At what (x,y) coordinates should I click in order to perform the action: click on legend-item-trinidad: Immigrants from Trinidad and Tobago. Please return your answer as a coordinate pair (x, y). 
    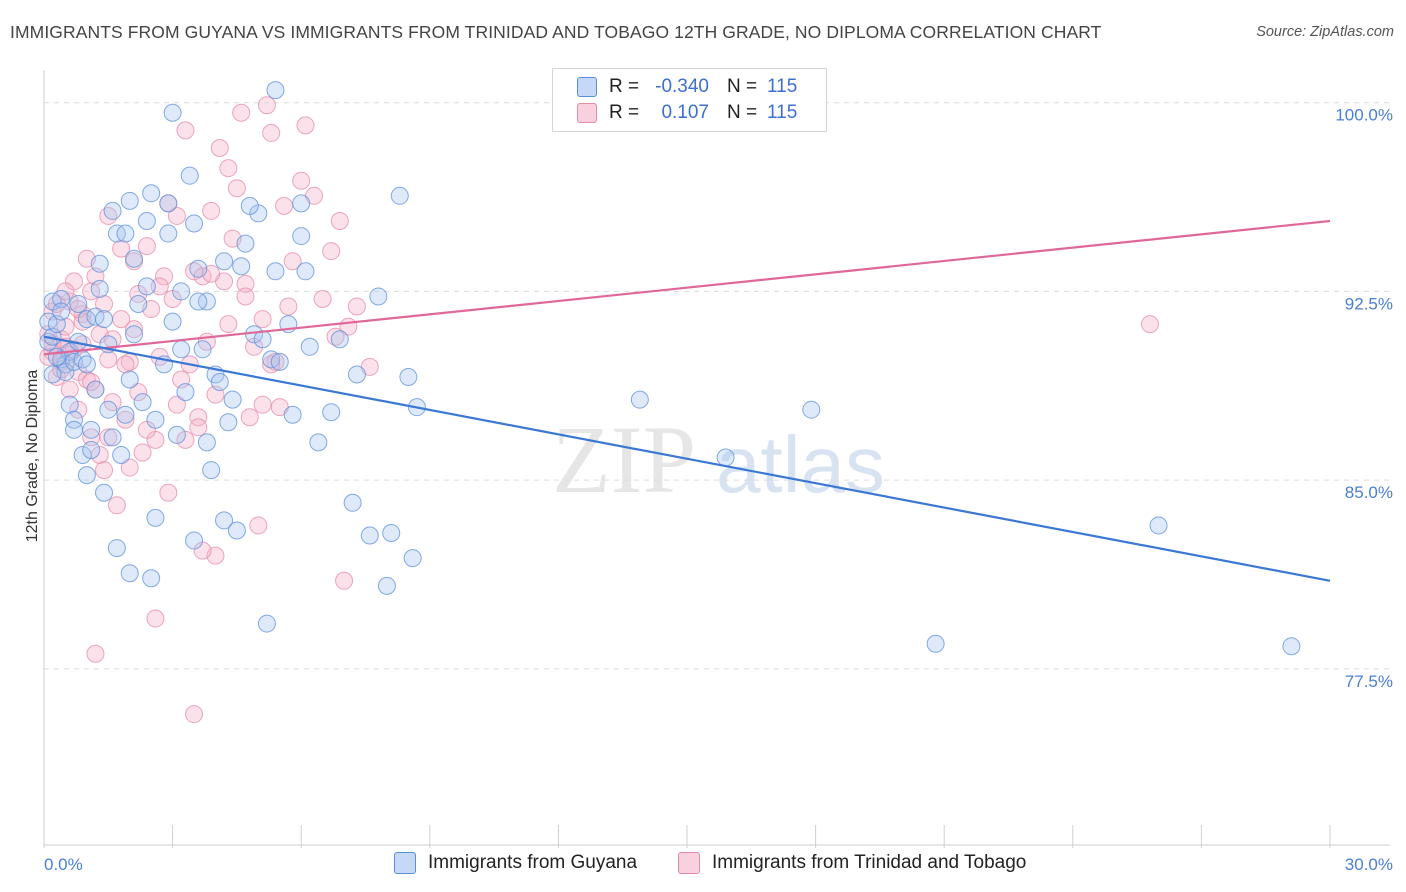
    Looking at the image, I should click on (852, 863).